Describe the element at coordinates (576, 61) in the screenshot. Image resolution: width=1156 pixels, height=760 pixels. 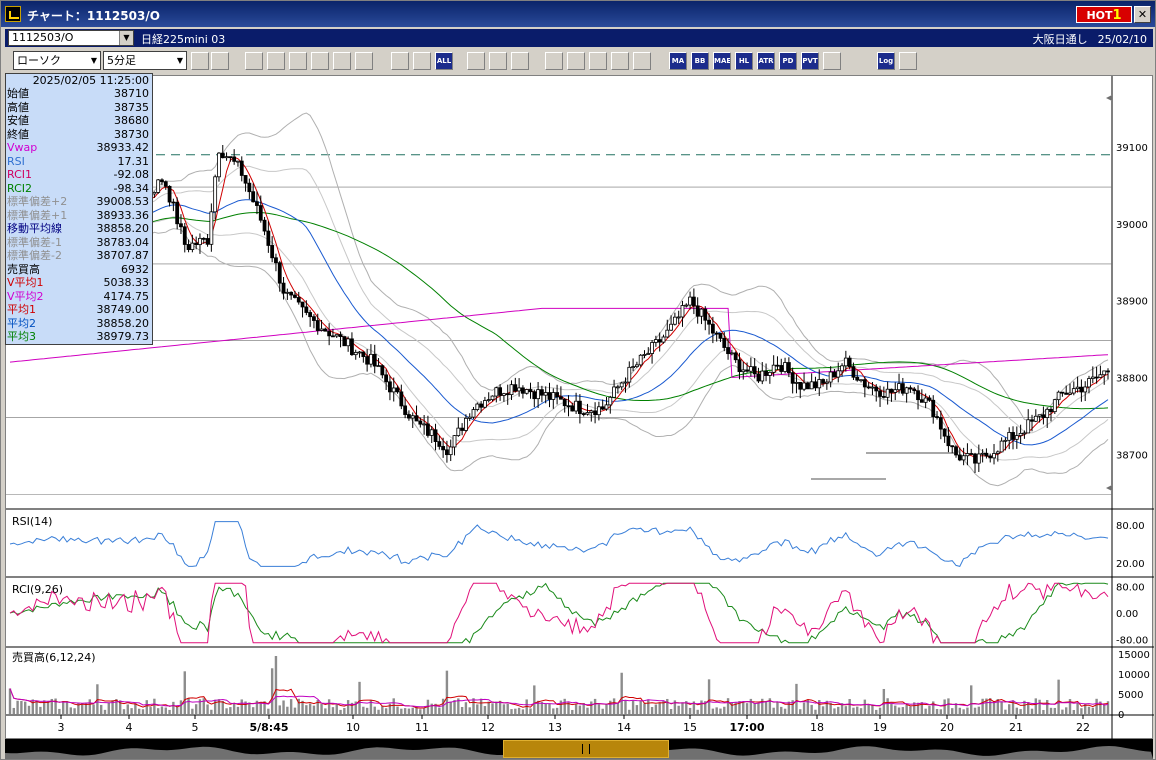
I see `search-icon` at that location.